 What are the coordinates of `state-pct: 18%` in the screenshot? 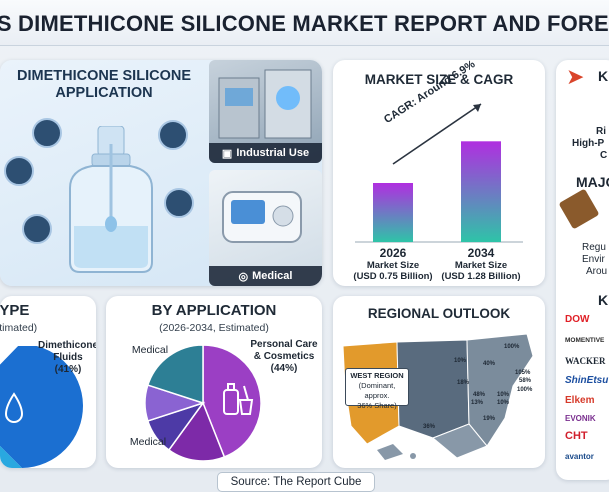 It's located at (463, 383).